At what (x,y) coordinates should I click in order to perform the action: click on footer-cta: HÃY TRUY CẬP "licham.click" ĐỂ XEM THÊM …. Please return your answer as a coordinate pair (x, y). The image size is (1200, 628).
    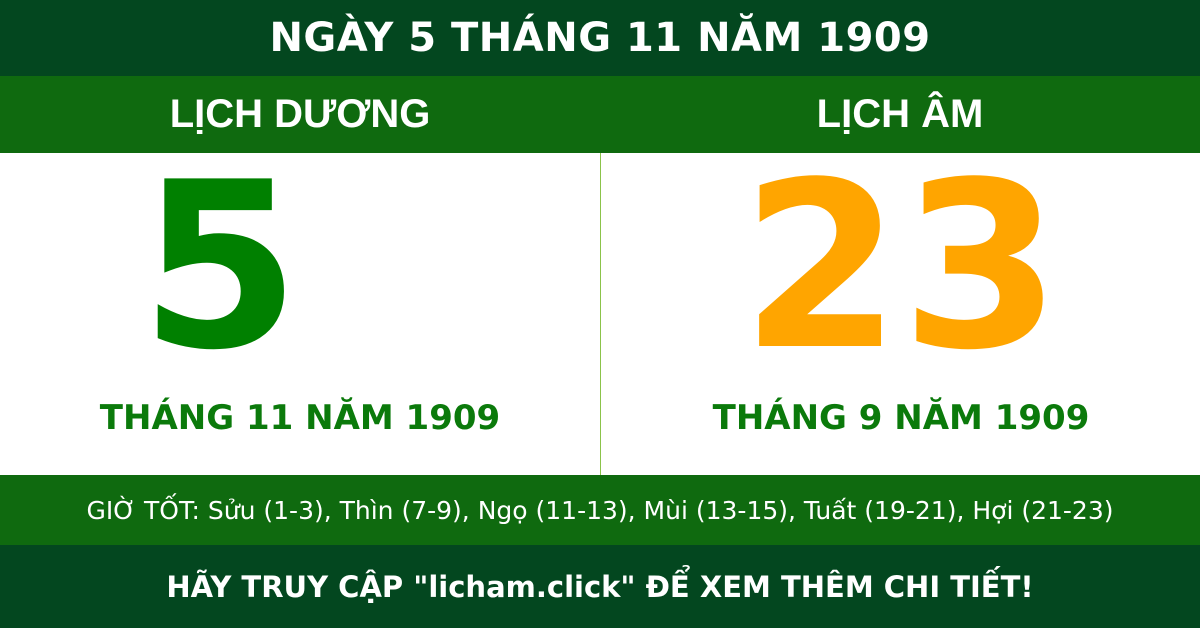
    Looking at the image, I should click on (600, 586).